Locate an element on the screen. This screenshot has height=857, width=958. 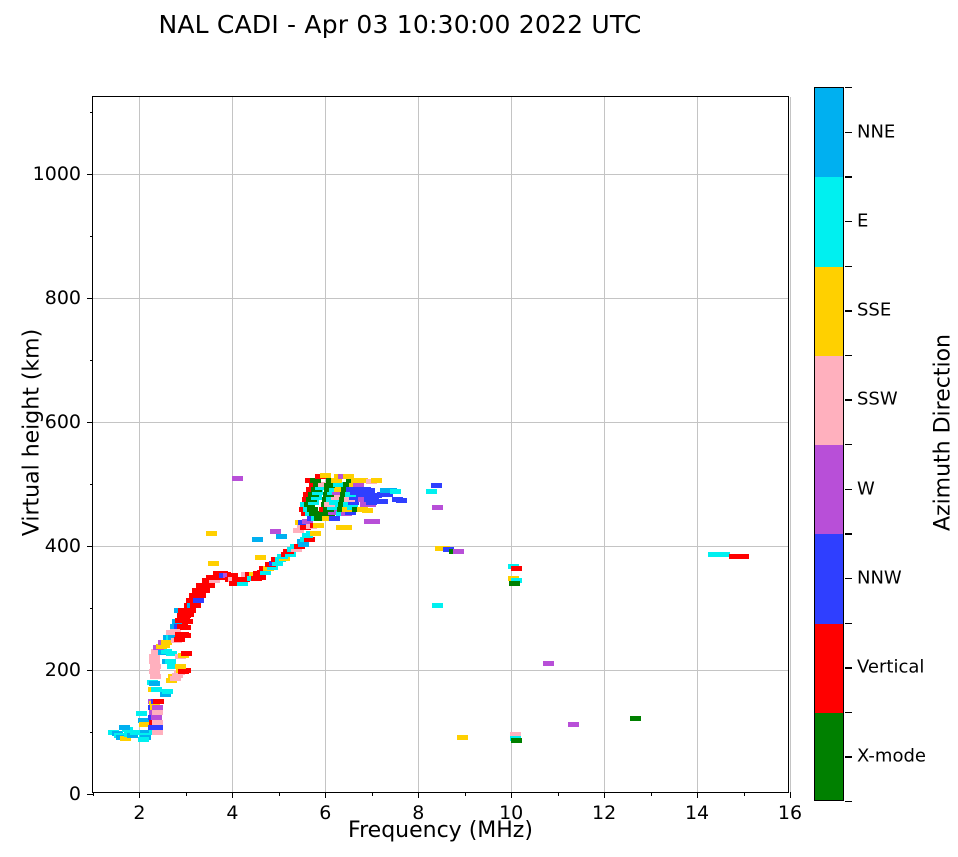
x-tick-label: 16 is located at coordinates (790, 813).